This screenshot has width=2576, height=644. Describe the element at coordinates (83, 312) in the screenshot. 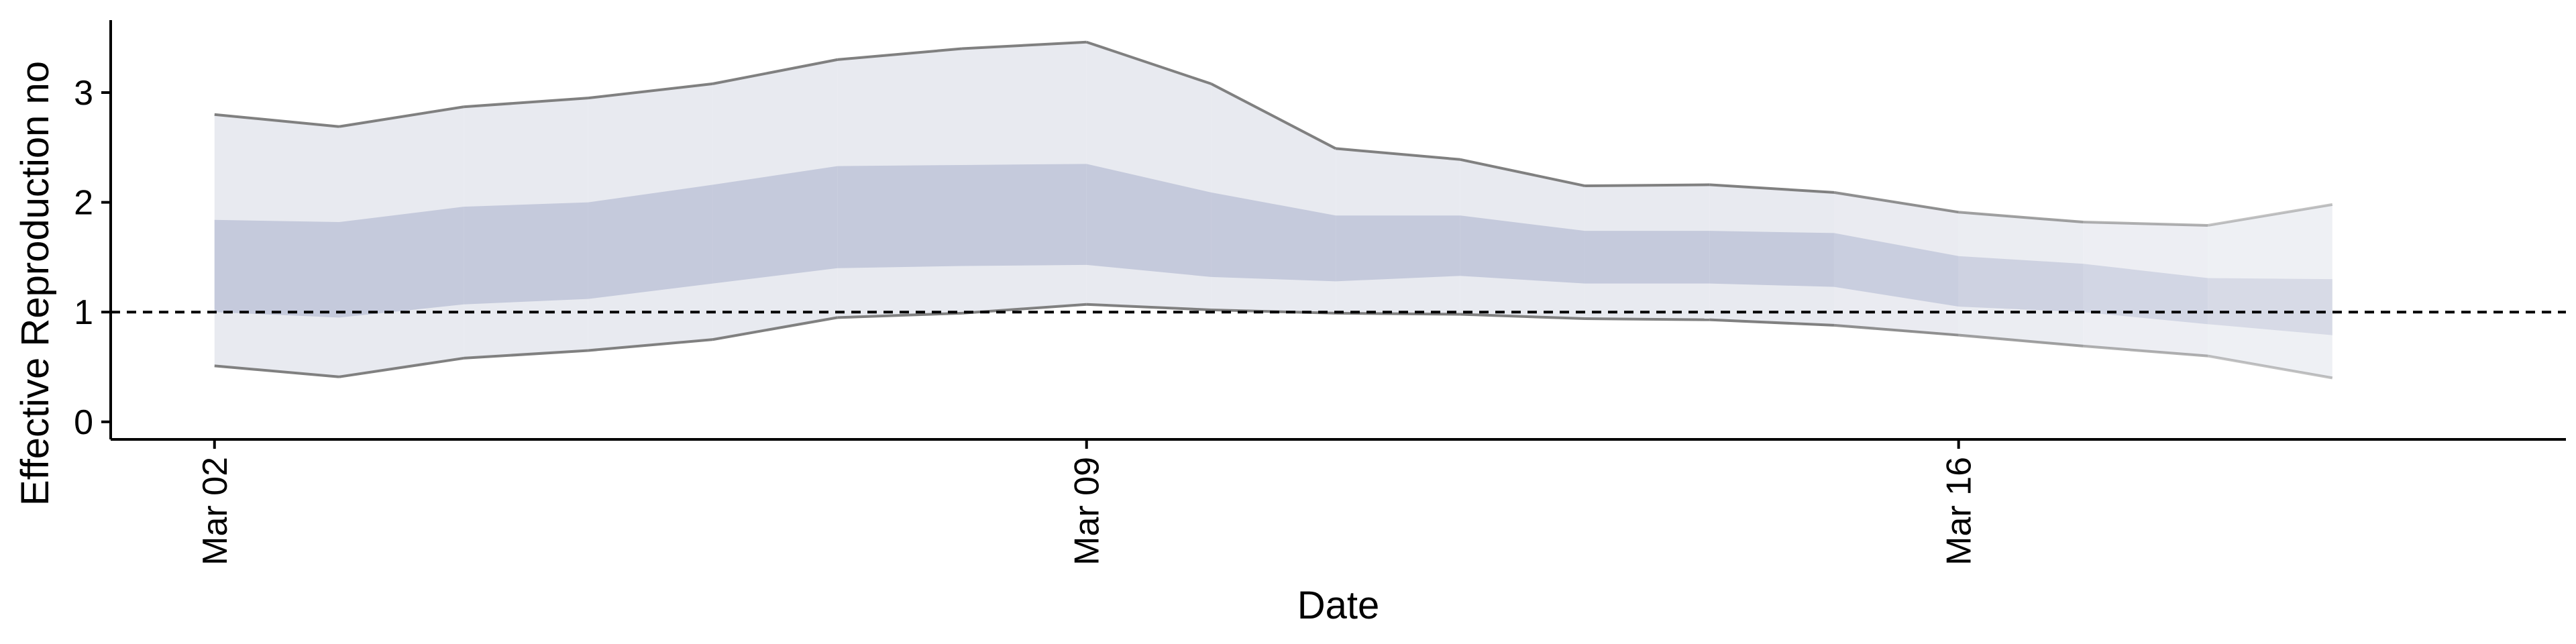

I see `y-tick-label: 1` at that location.